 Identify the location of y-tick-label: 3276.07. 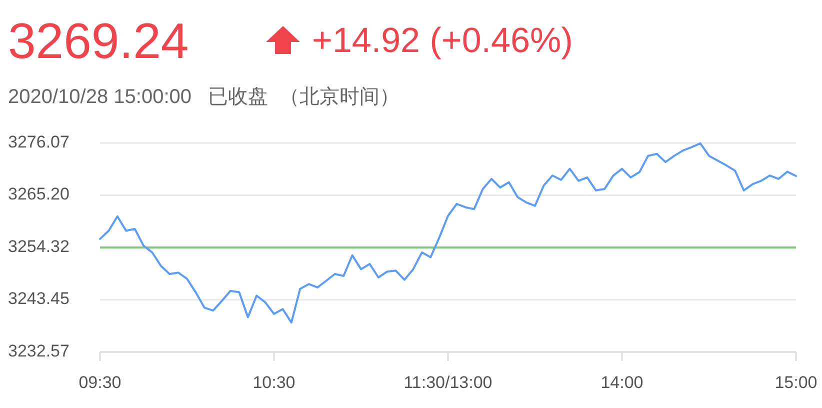
(39, 142).